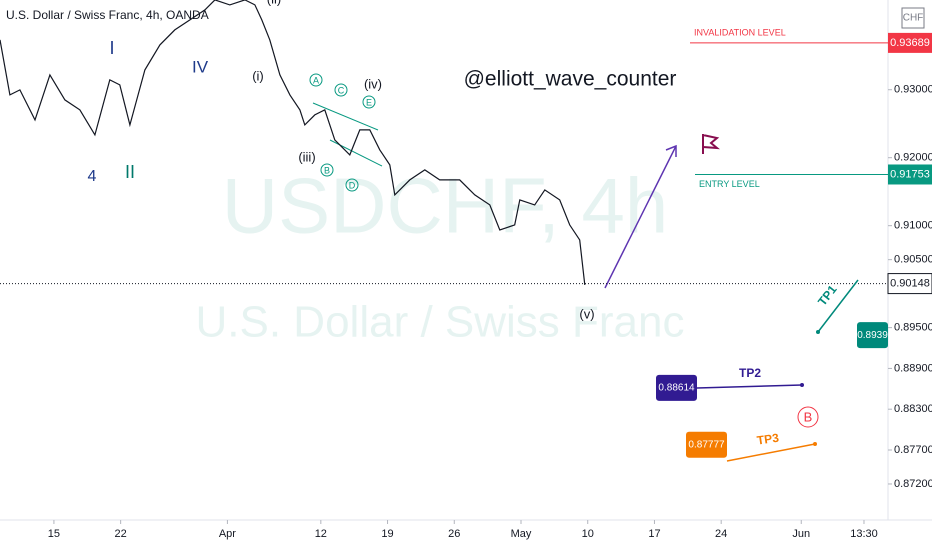 This screenshot has width=932, height=550. What do you see at coordinates (586, 313) in the screenshot?
I see `wave-label: (v)` at bounding box center [586, 313].